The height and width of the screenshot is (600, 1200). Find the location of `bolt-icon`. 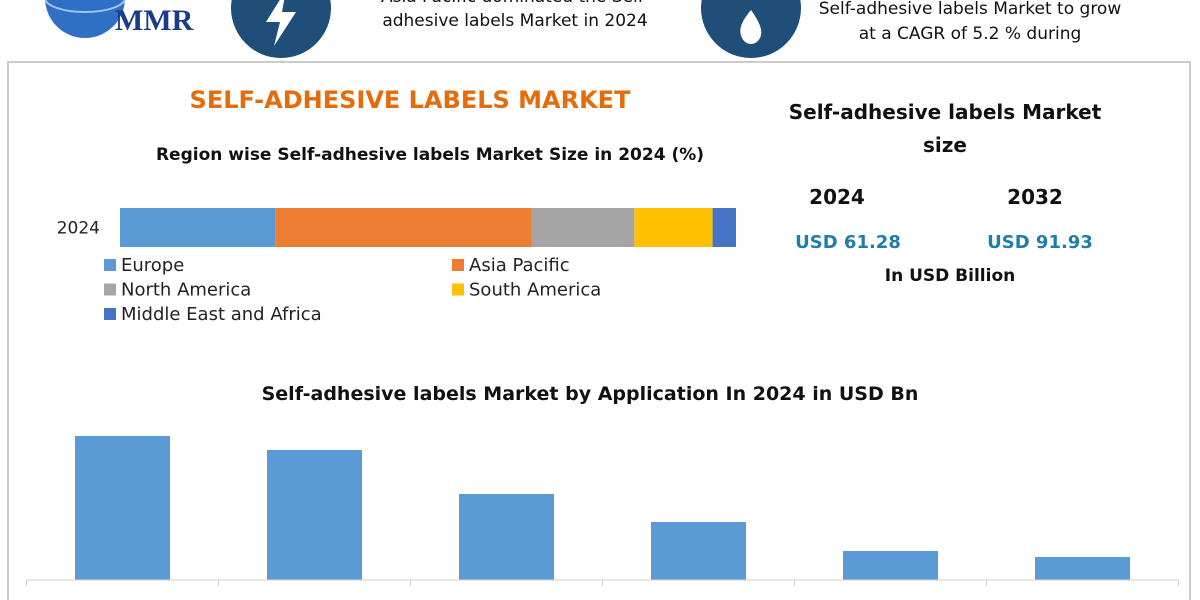

bolt-icon is located at coordinates (281, 23).